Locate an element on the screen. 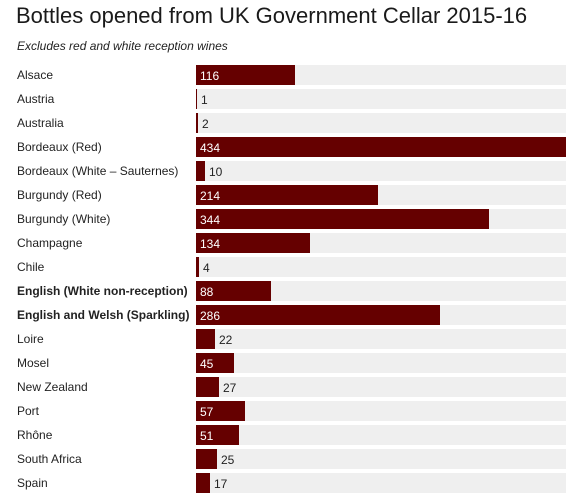 The height and width of the screenshot is (495, 571). category-label: Mosel is located at coordinates (33, 363).